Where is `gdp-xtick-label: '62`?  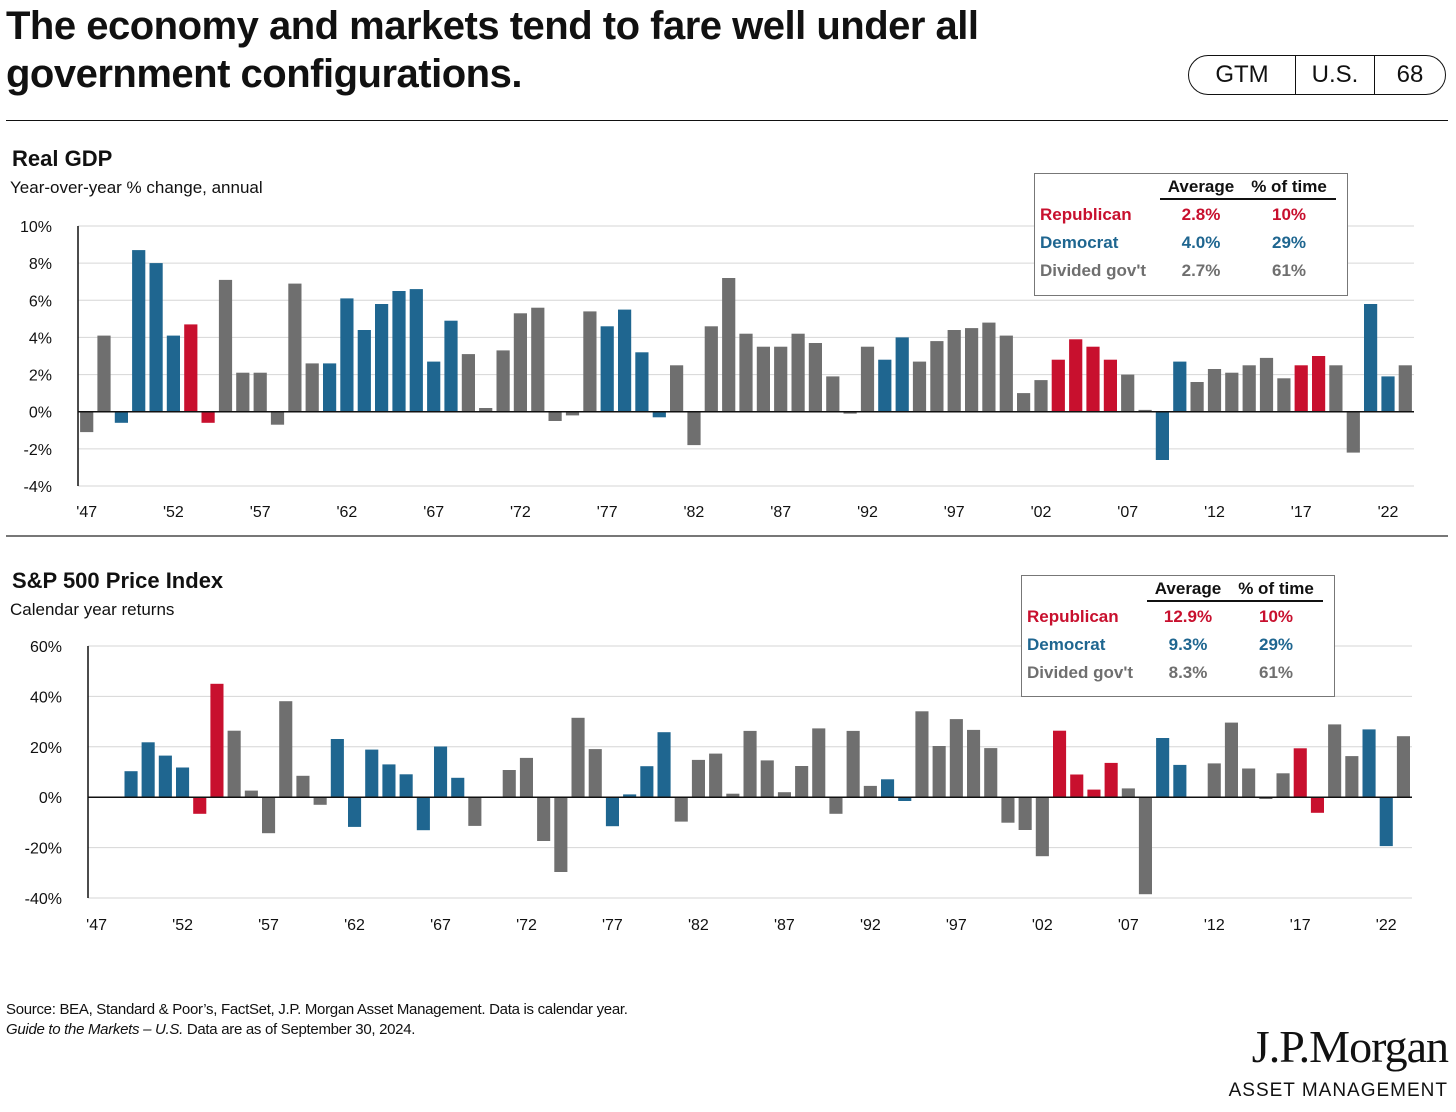 gdp-xtick-label: '62 is located at coordinates (346, 512).